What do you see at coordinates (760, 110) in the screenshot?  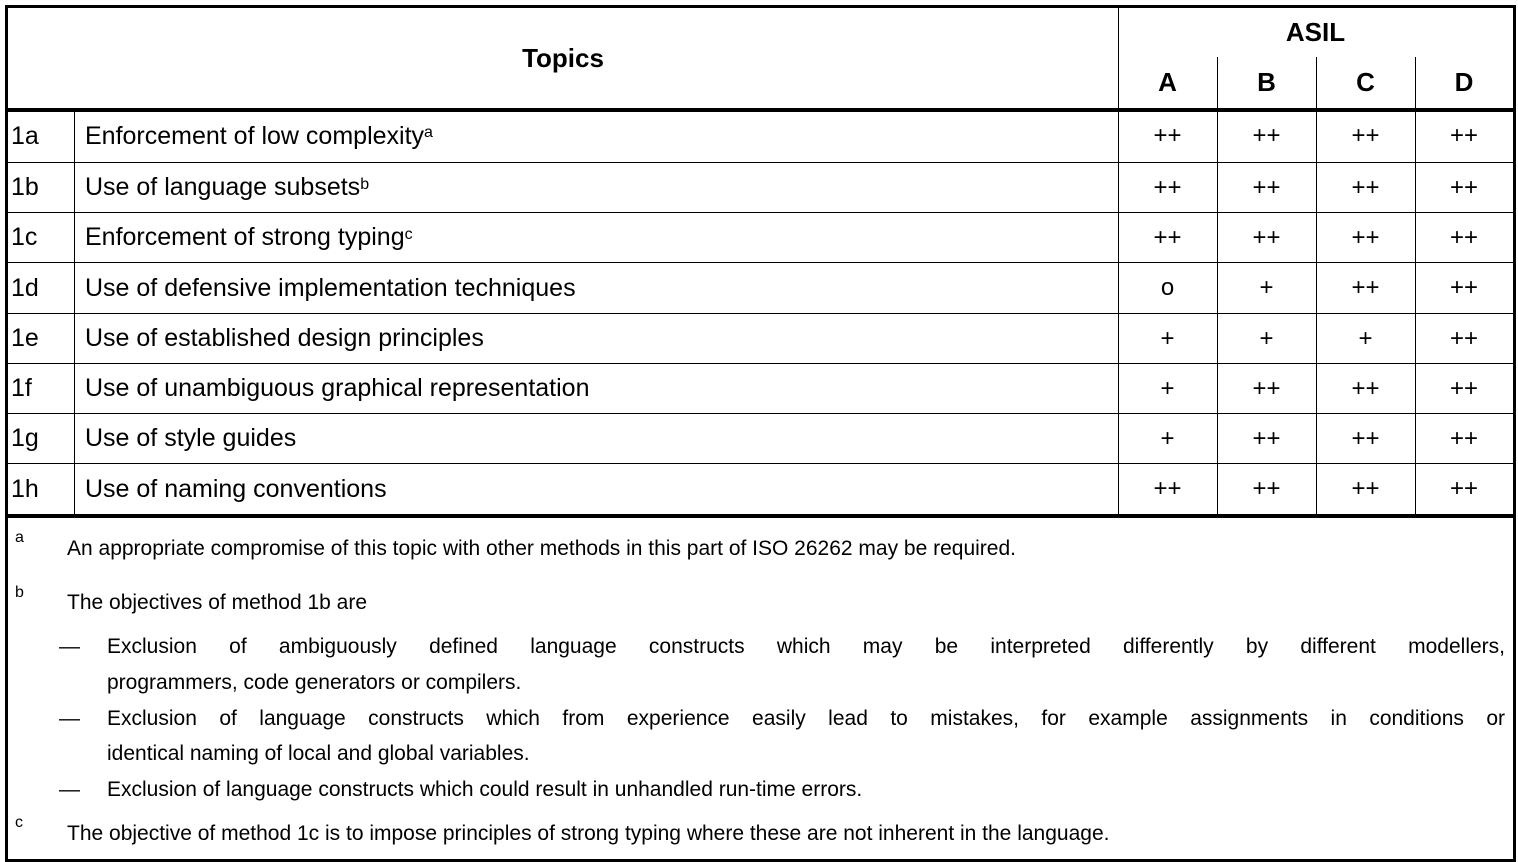 I see `header-divider` at bounding box center [760, 110].